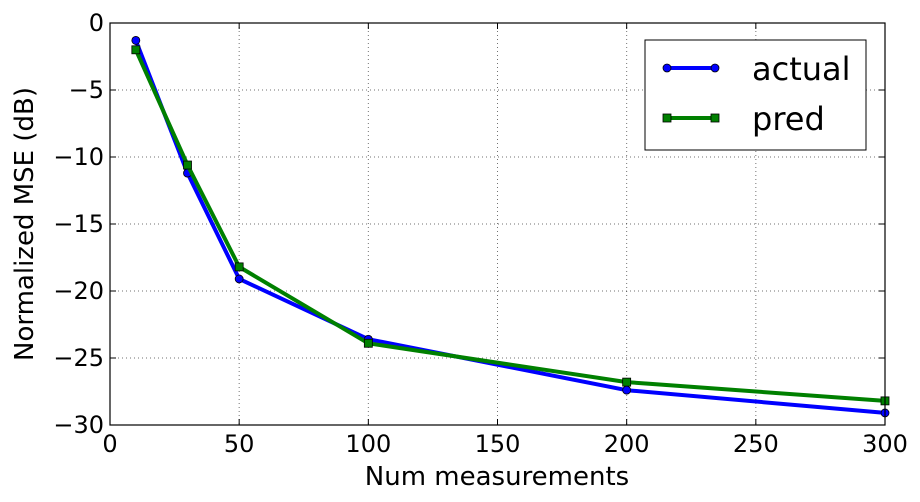 The image size is (920, 502). I want to click on x-tick-label: 100, so click(368, 444).